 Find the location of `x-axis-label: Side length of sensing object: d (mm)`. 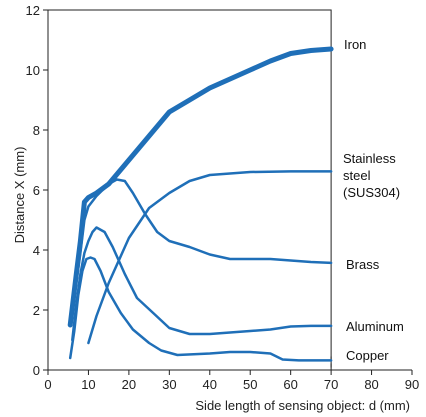

x-axis-label: Side length of sensing object: d (mm) is located at coordinates (302, 405).